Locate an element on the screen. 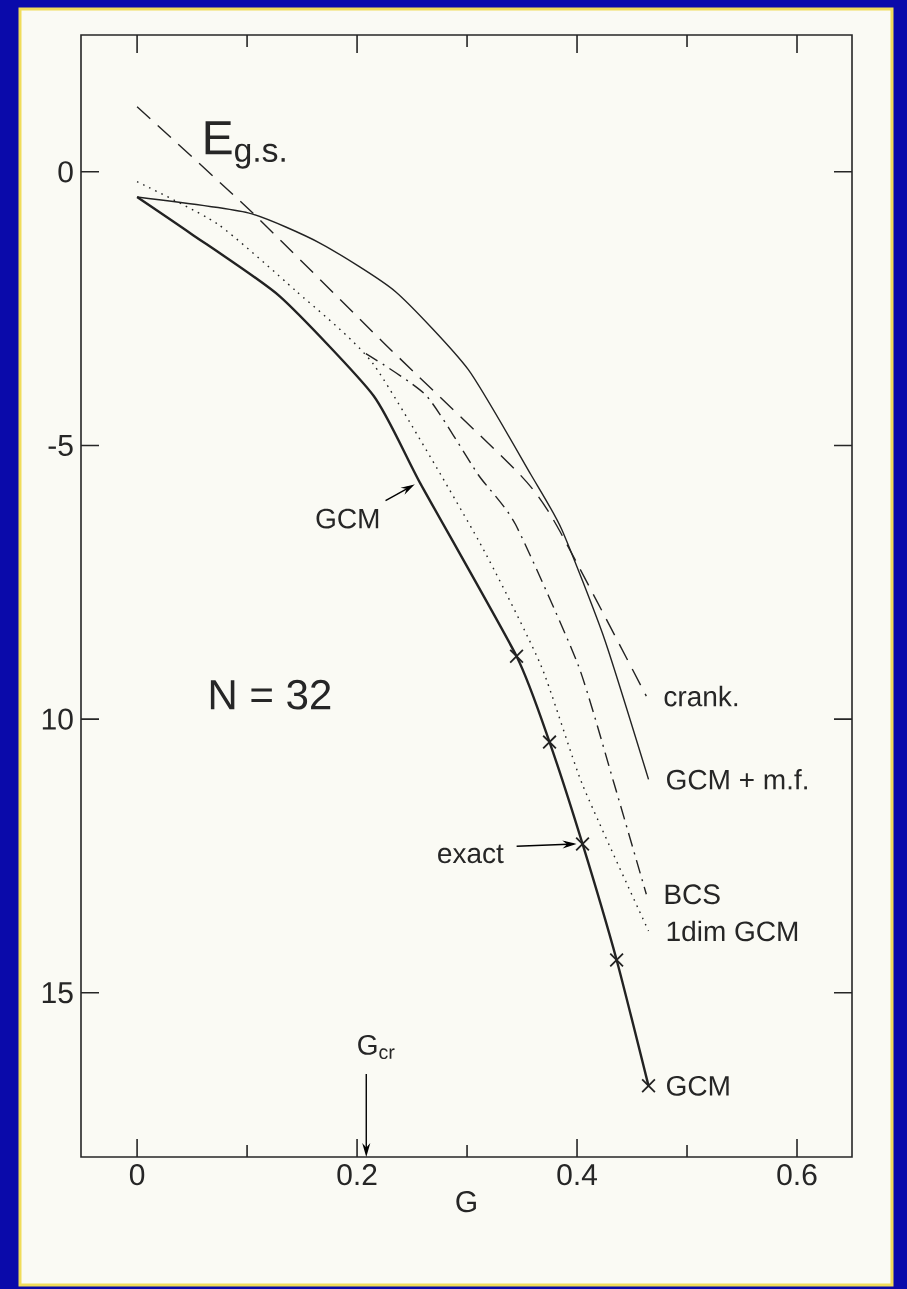  annotation: N = 32 is located at coordinates (270, 694).